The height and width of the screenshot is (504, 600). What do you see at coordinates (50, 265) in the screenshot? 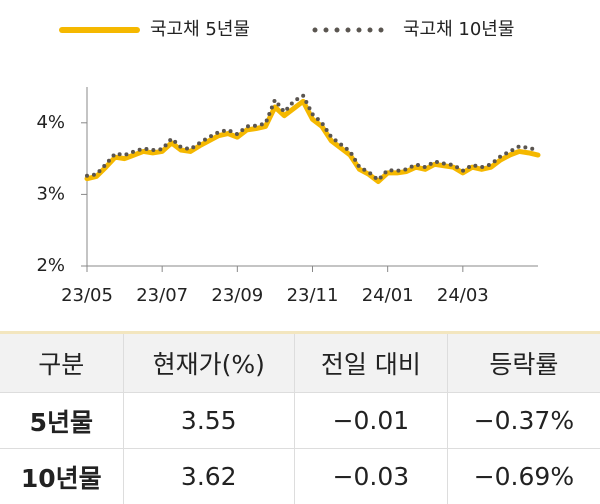
I see `y-tick-label: 2%` at bounding box center [50, 265].